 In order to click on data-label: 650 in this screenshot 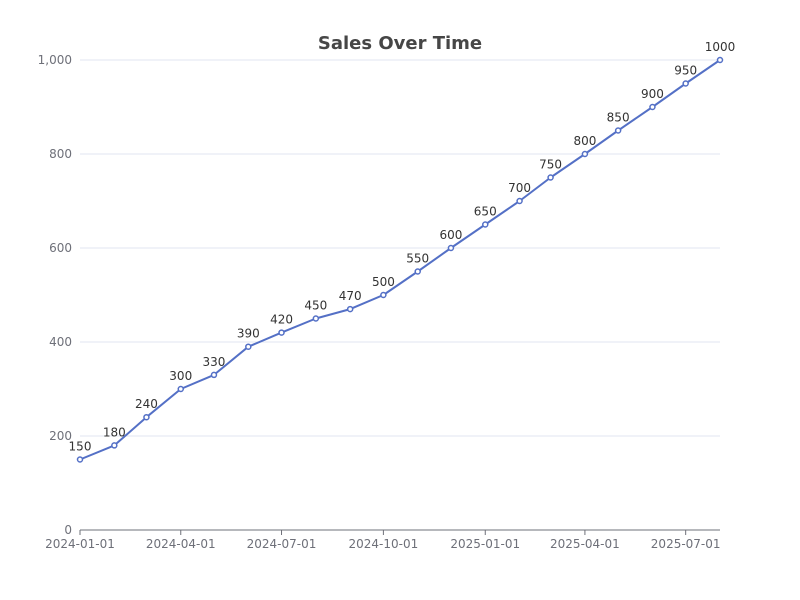, I will do `click(485, 212)`.